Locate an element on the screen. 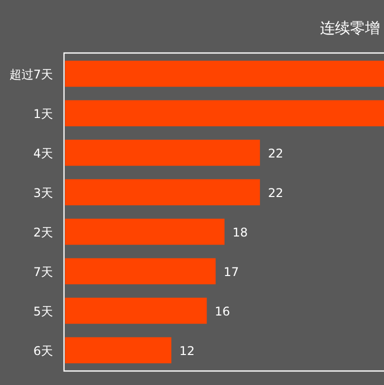  y-tick-label: 6天 is located at coordinates (43, 351).